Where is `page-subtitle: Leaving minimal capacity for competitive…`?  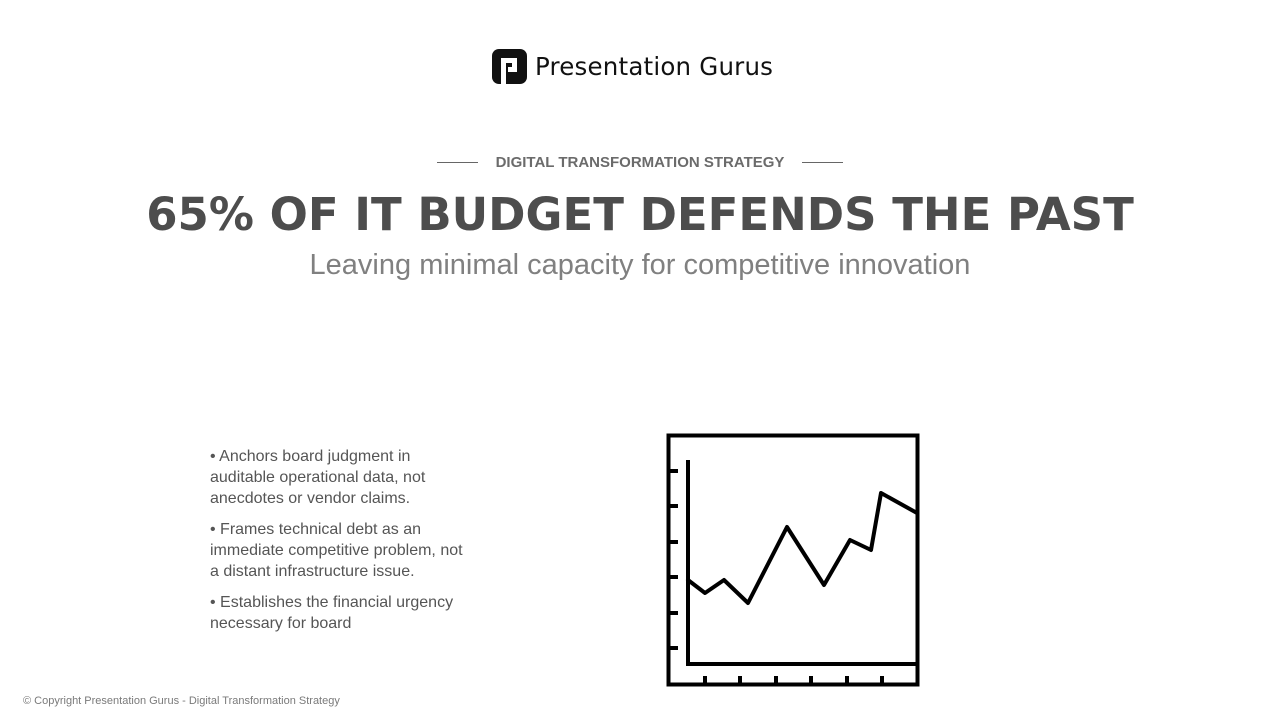 page-subtitle: Leaving minimal capacity for competitive… is located at coordinates (640, 265).